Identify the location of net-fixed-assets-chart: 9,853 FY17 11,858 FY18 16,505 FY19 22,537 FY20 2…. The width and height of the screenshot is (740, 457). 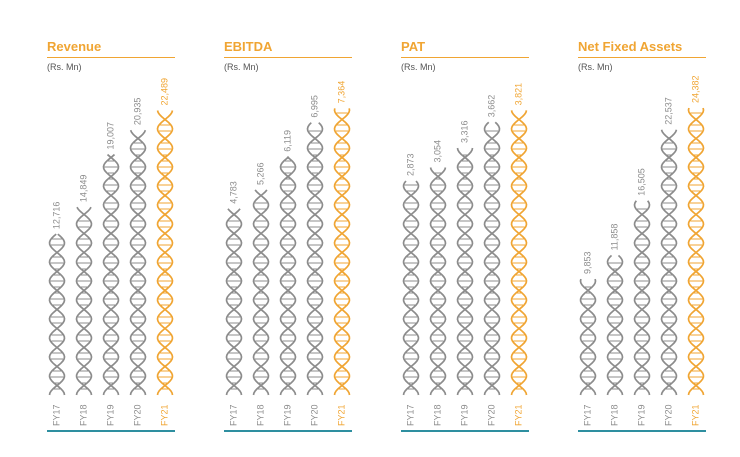
(642, 250).